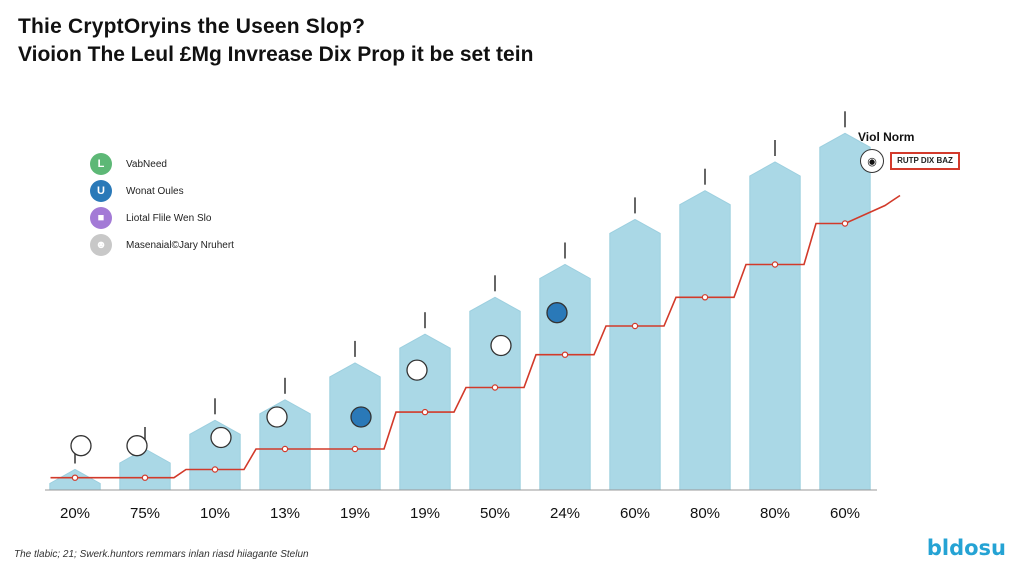  Describe the element at coordinates (872, 161) in the screenshot. I see `coin-icon: ◉` at that location.